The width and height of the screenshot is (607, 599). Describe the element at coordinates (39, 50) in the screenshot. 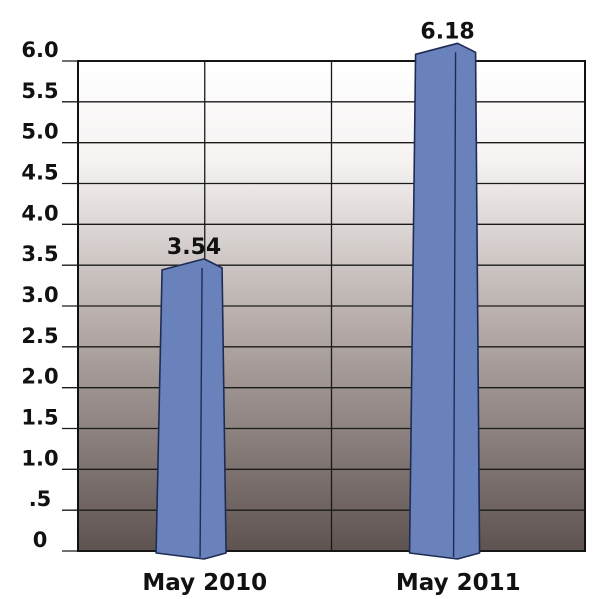

I see `y-tick-label: 6.0` at that location.